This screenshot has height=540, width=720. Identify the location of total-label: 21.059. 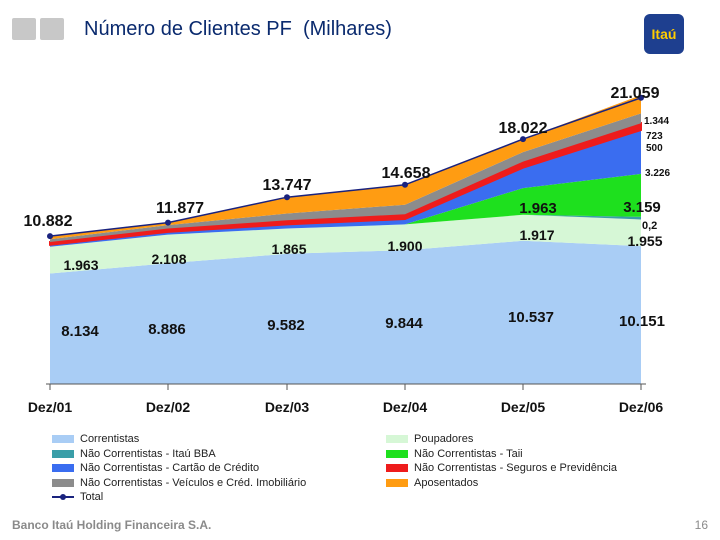
(635, 93).